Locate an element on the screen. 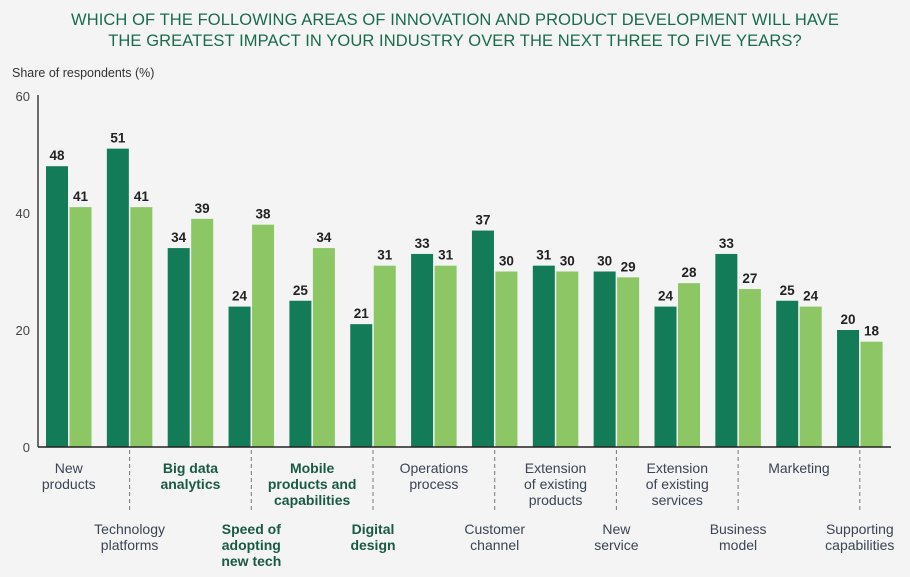  x-tick-label-line: Digital is located at coordinates (373, 529).